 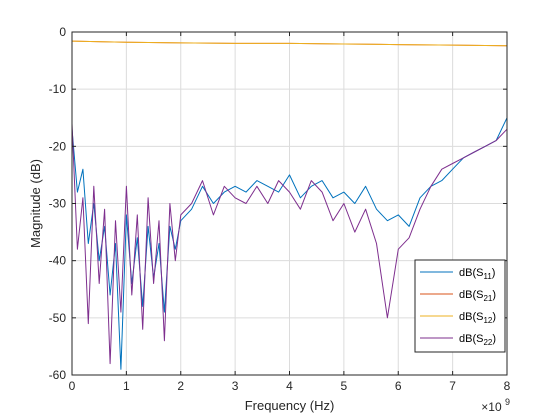 I want to click on x-multiplier-base: ×10, so click(x=491, y=407).